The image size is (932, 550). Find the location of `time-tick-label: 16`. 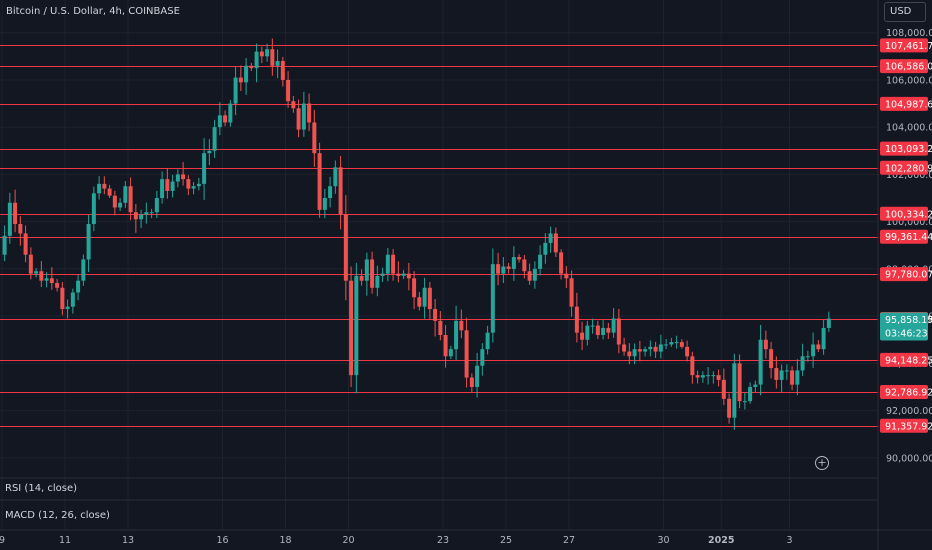

time-tick-label: 16 is located at coordinates (222, 540).